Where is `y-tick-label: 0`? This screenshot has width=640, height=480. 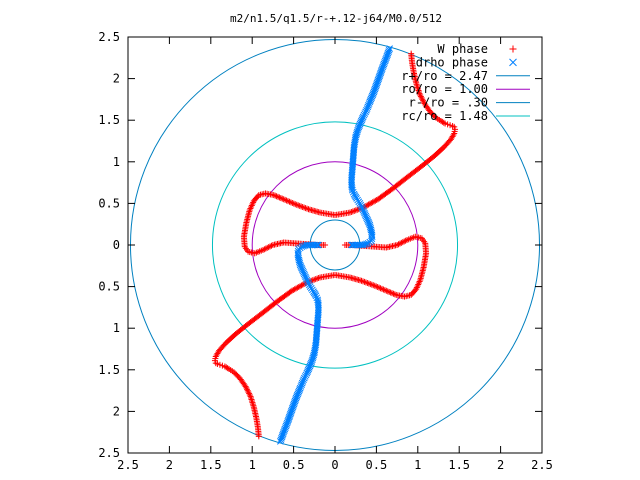
y-tick-label: 0 is located at coordinates (116, 245).